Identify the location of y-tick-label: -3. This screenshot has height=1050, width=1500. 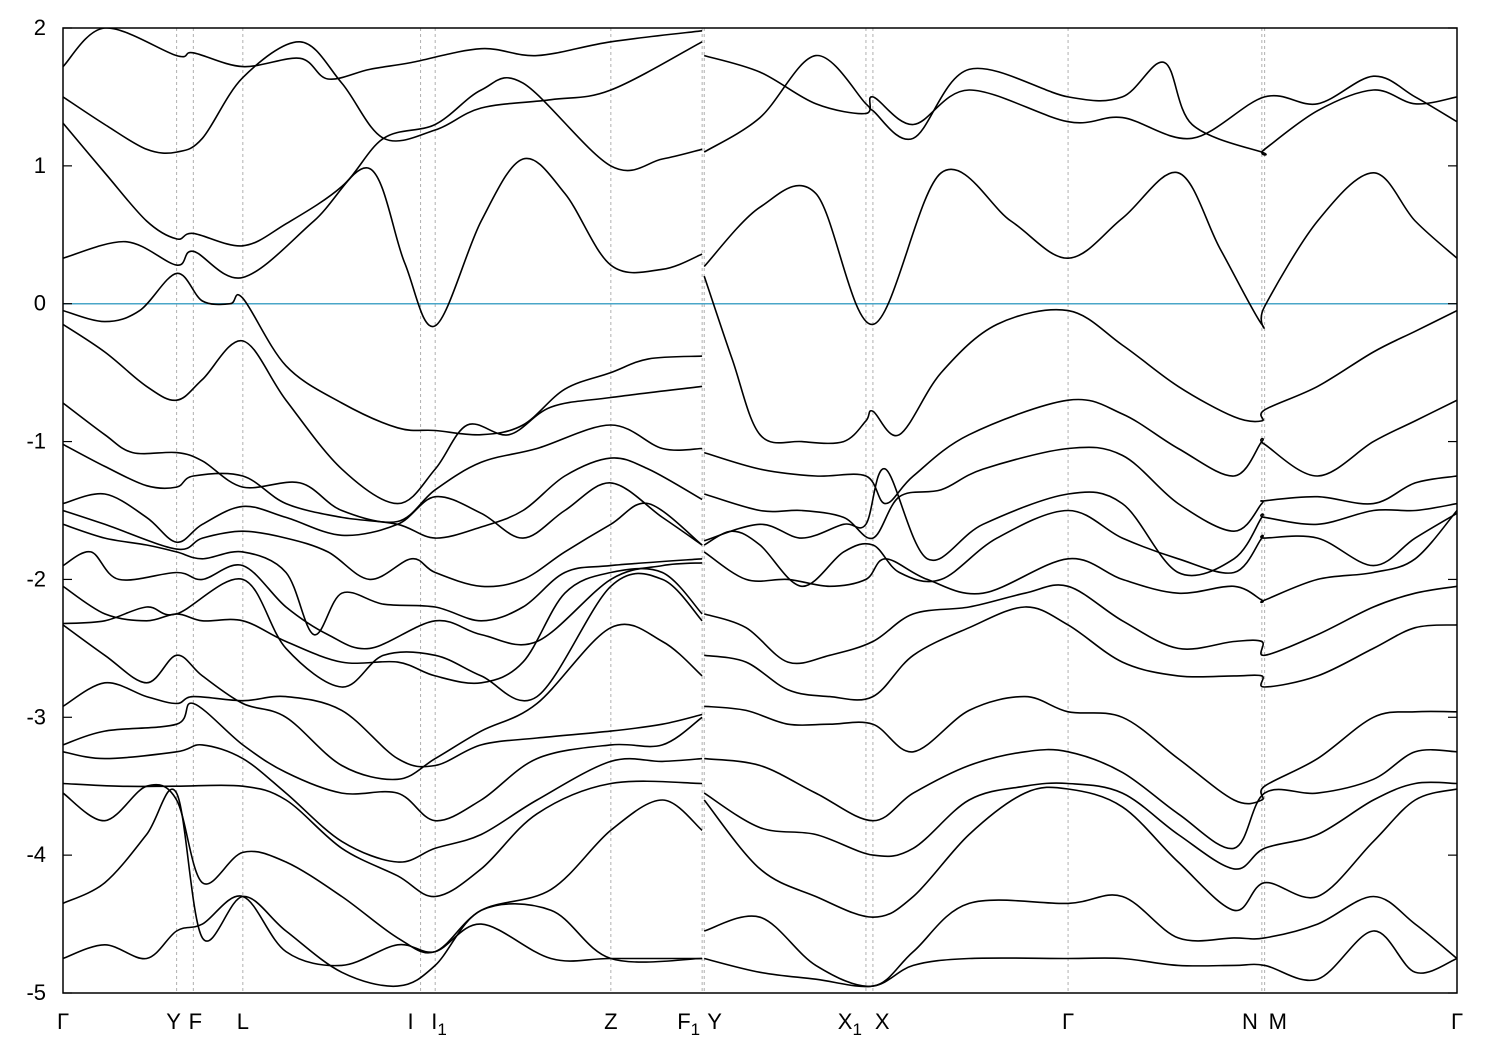
(36, 716).